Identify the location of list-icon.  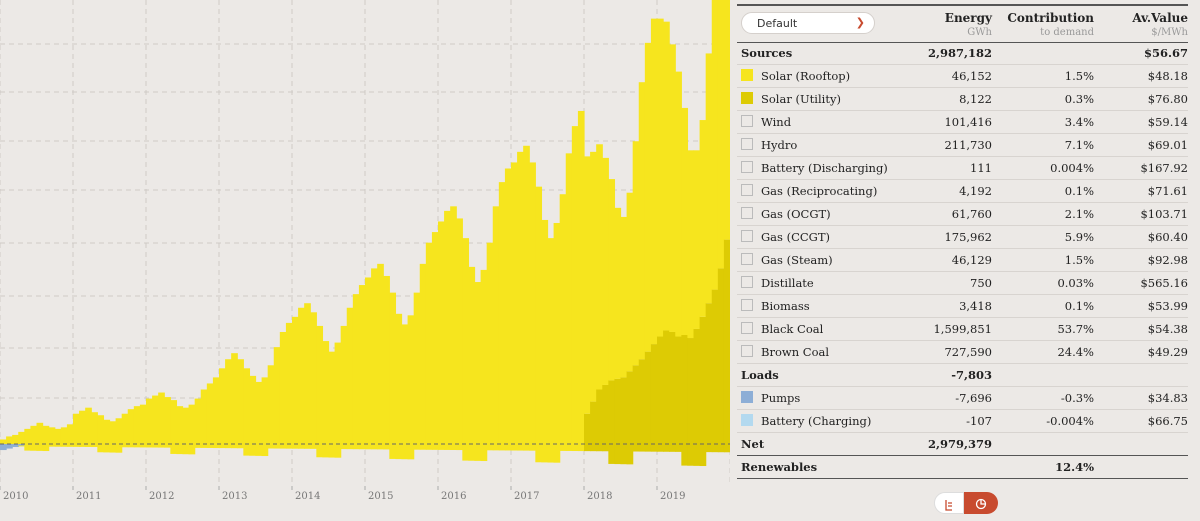
(949, 504).